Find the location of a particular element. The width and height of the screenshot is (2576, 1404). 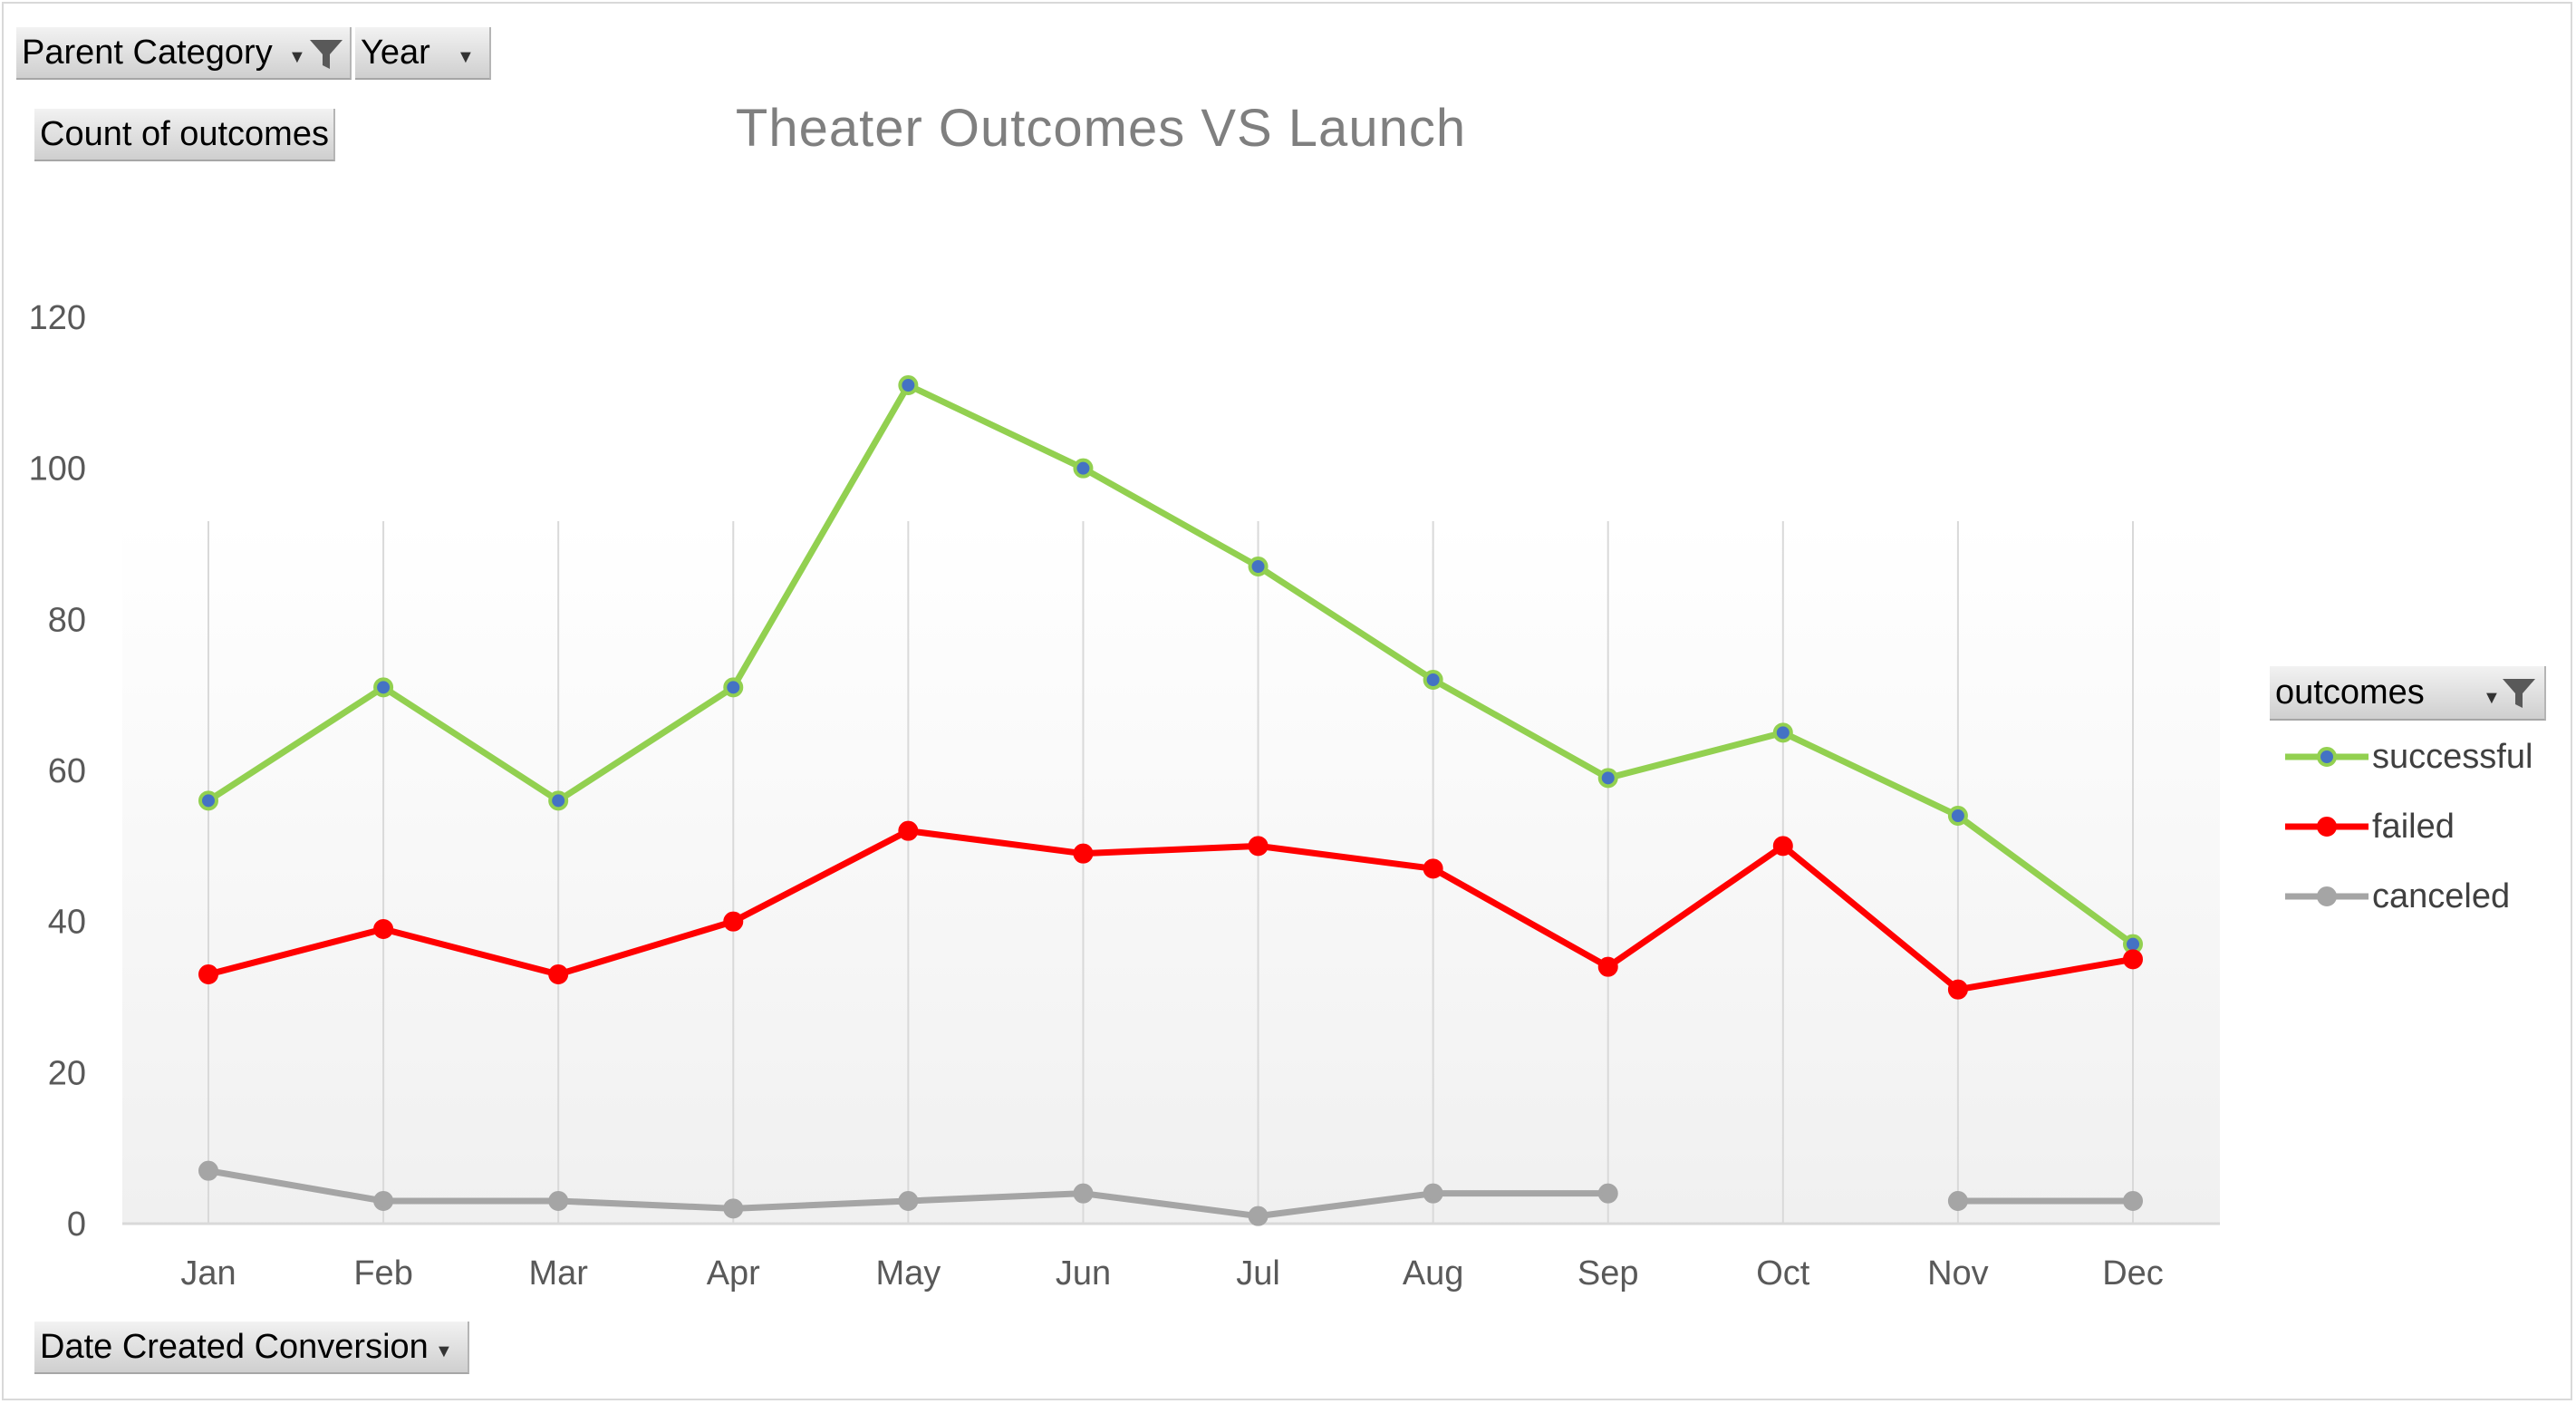

data-point-canceled-jun is located at coordinates (1083, 1193).